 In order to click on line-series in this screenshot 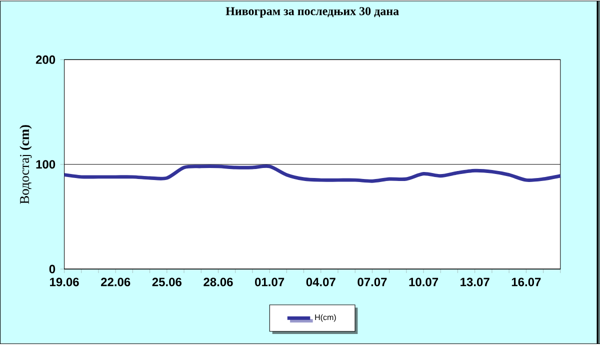, I will do `click(312, 173)`.